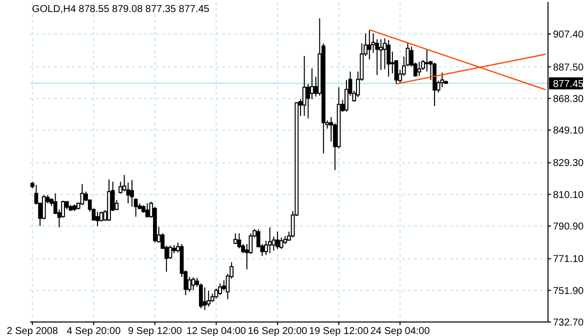 The height and width of the screenshot is (336, 584). What do you see at coordinates (568, 99) in the screenshot?
I see `y-tick-label: 868.30` at bounding box center [568, 99].